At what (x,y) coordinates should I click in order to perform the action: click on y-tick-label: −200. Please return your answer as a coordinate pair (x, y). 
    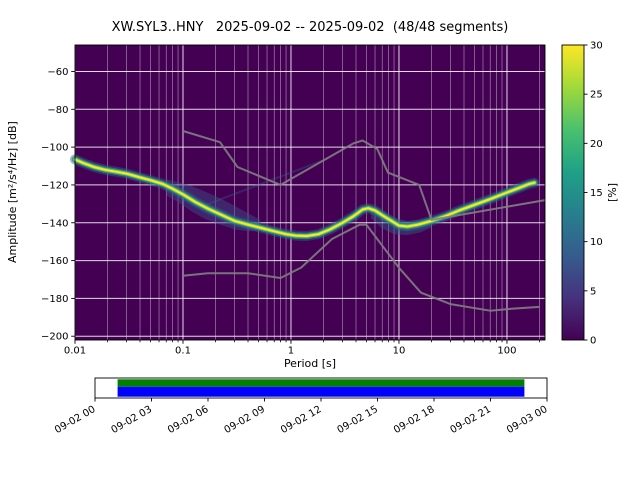
    Looking at the image, I should click on (54, 337).